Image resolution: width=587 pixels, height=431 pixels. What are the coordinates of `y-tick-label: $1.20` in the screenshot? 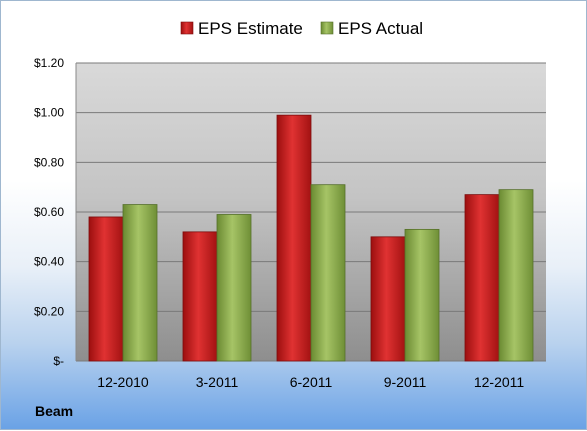 It's located at (49, 63).